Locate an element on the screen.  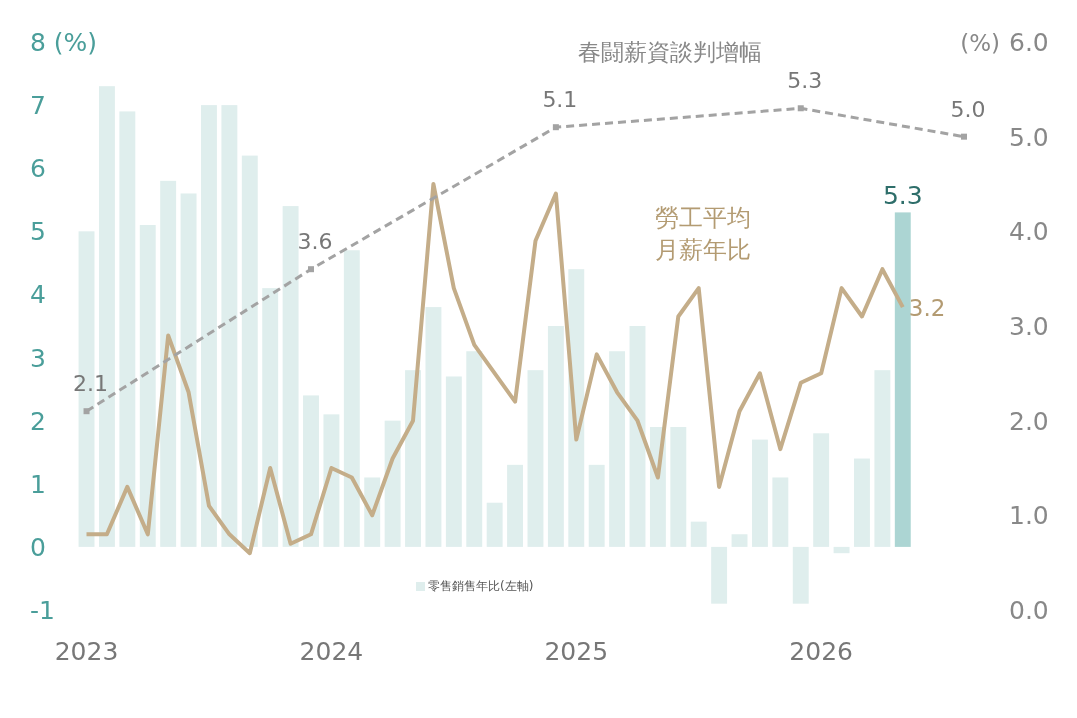
y-tick-label: 0 is located at coordinates (38, 547).